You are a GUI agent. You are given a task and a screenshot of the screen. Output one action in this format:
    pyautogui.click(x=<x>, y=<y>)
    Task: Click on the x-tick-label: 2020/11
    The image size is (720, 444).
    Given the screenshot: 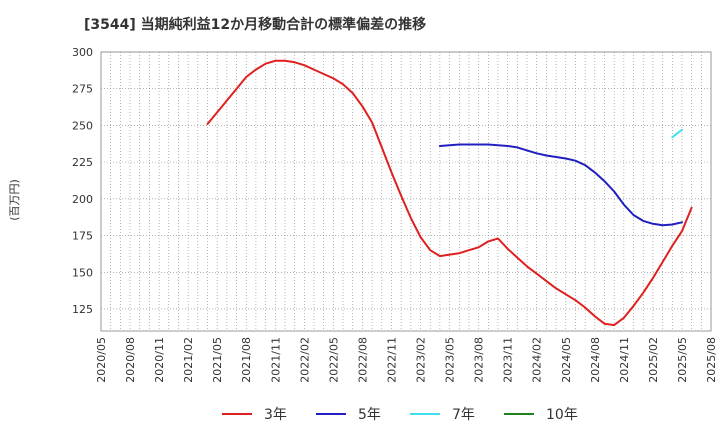 What is the action you would take?
    pyautogui.click(x=159, y=360)
    